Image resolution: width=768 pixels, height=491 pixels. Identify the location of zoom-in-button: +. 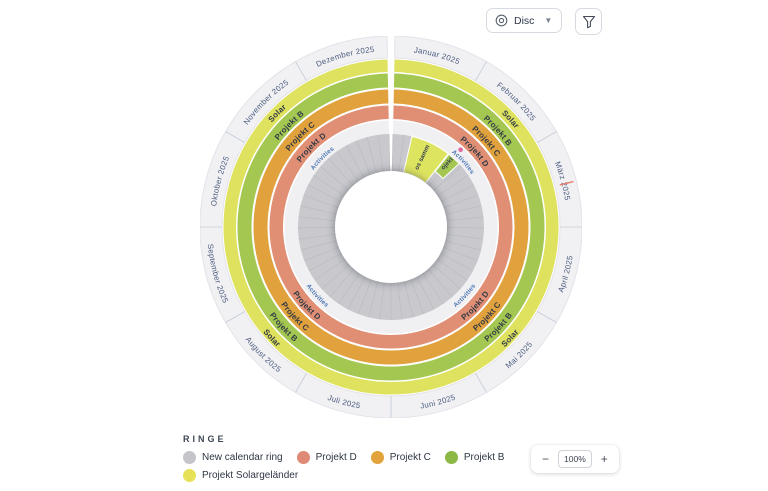
(604, 459).